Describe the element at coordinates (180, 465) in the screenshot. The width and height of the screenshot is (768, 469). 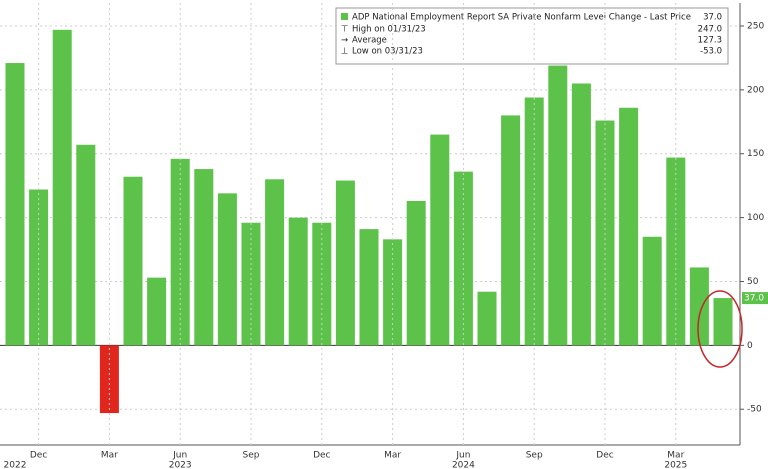
I see `year-label: 2023` at that location.